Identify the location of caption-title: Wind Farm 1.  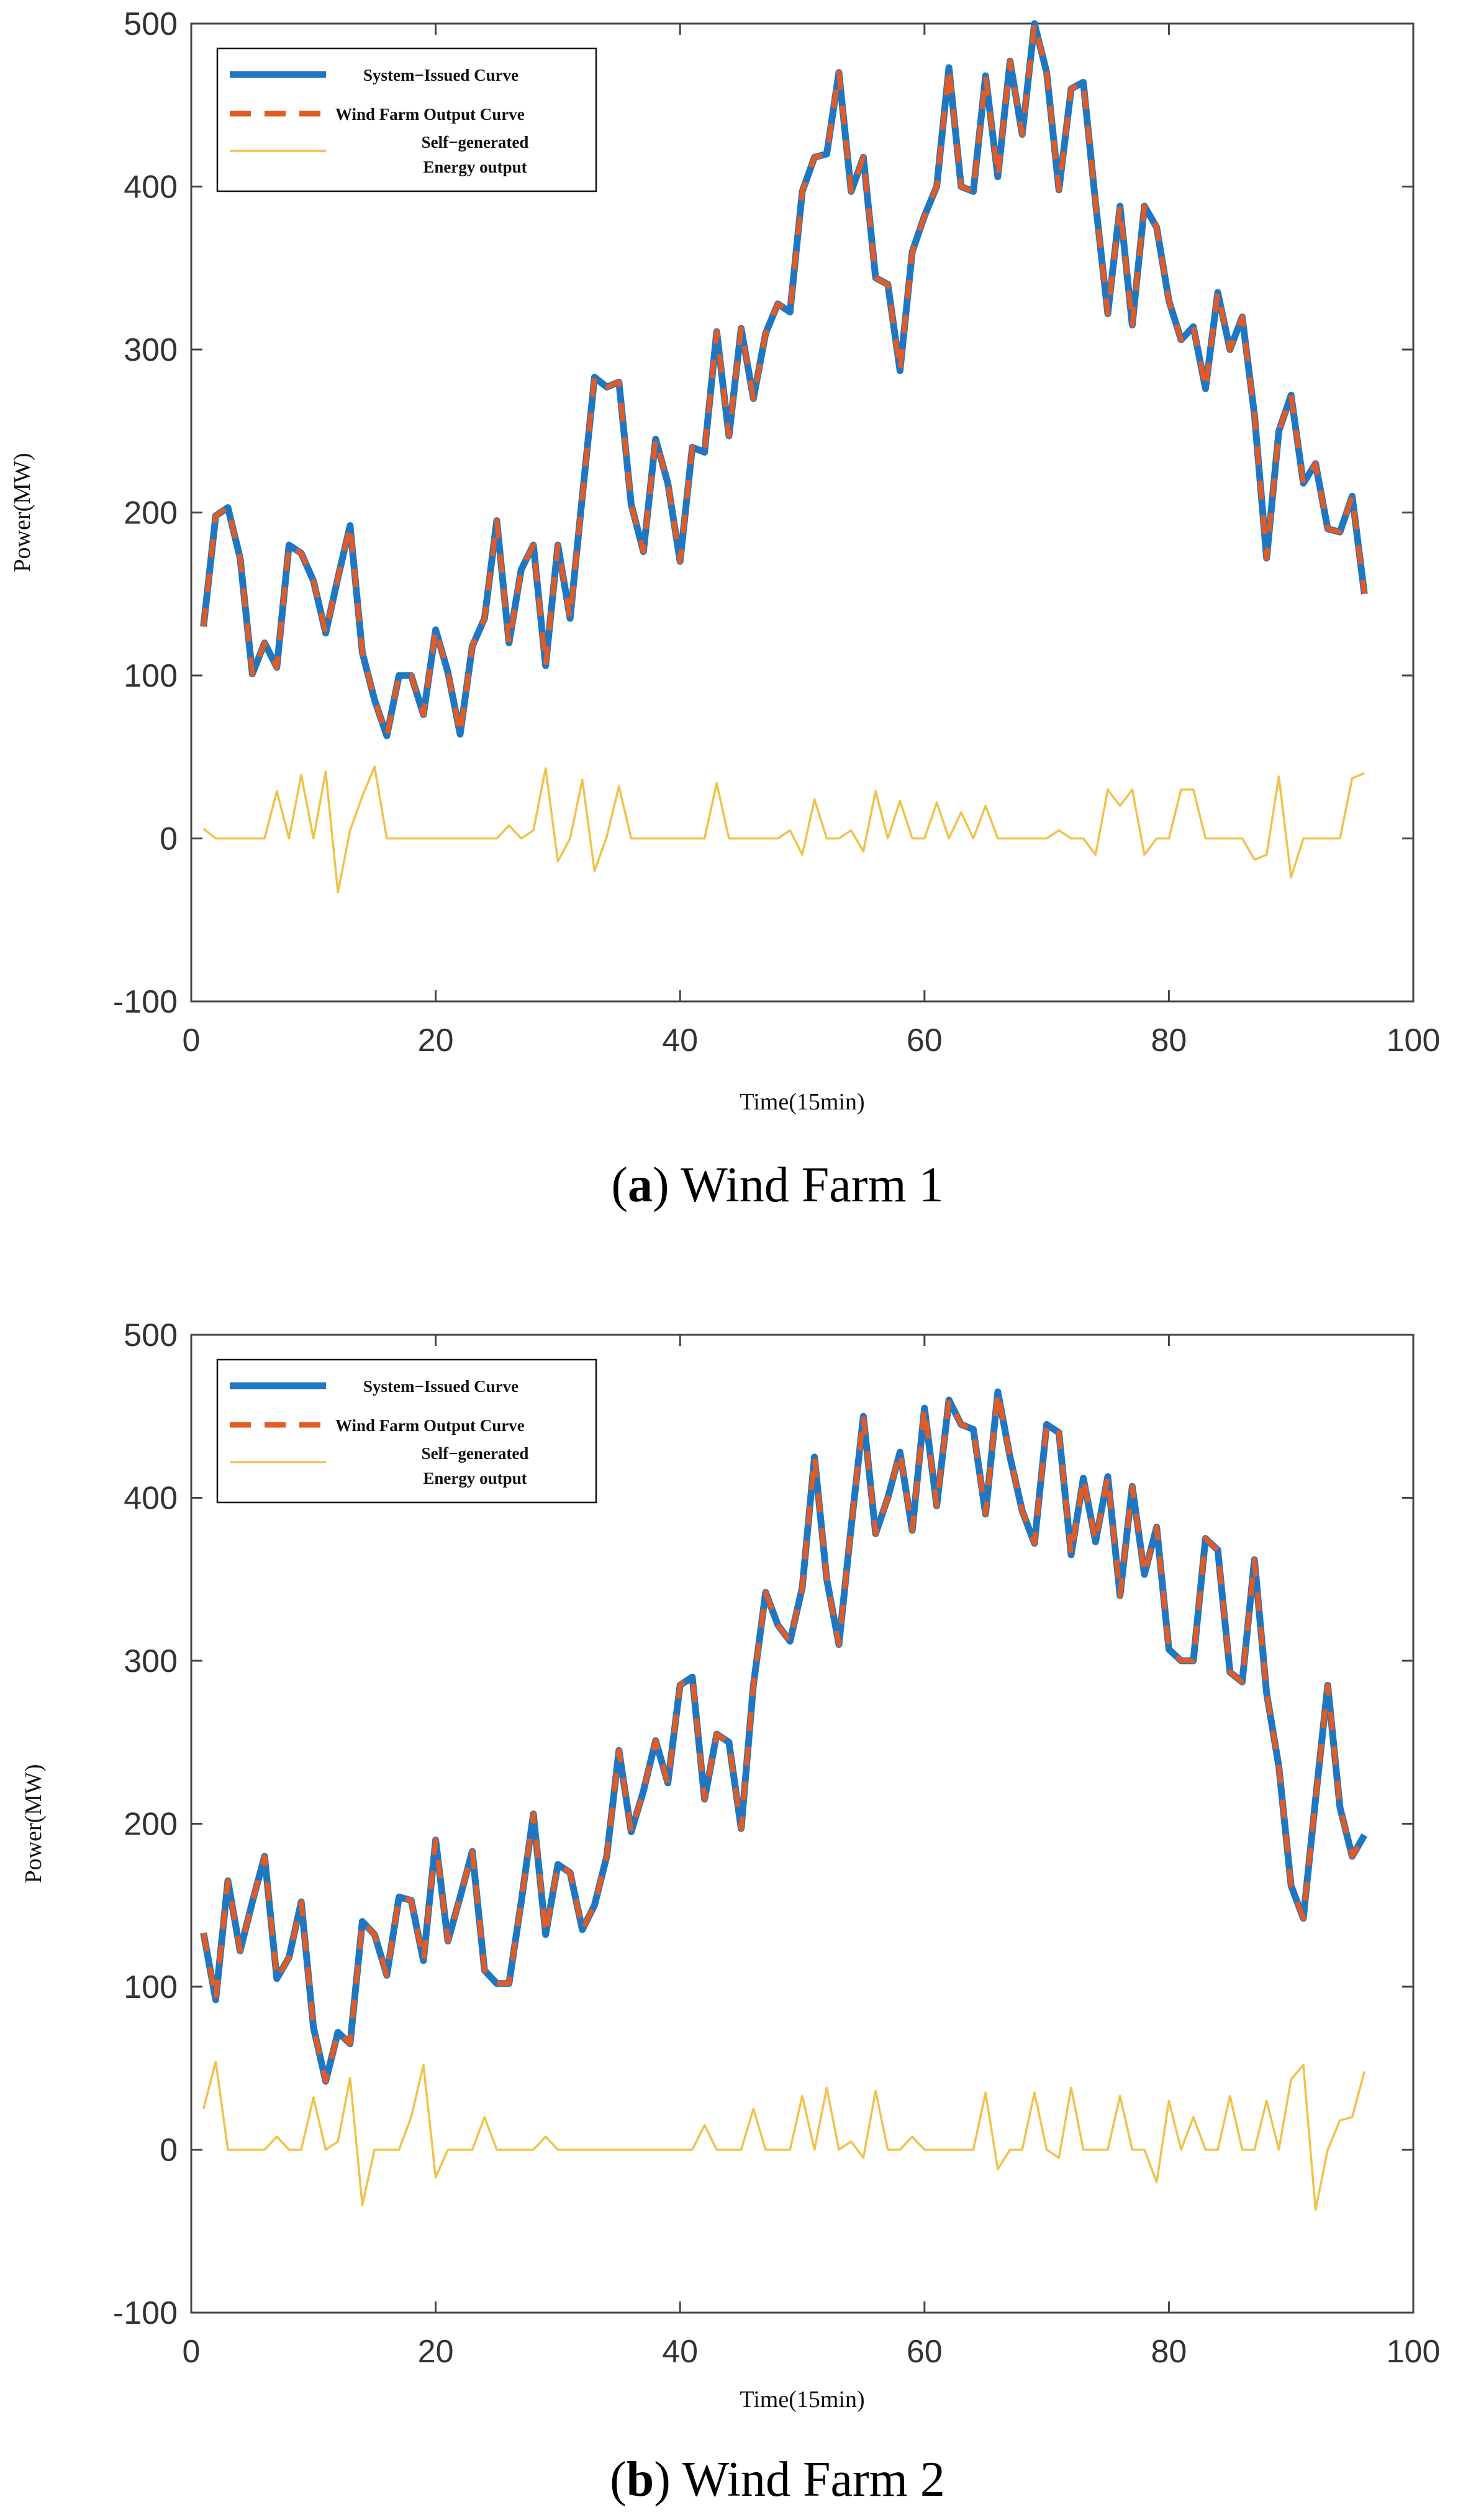
(812, 1185).